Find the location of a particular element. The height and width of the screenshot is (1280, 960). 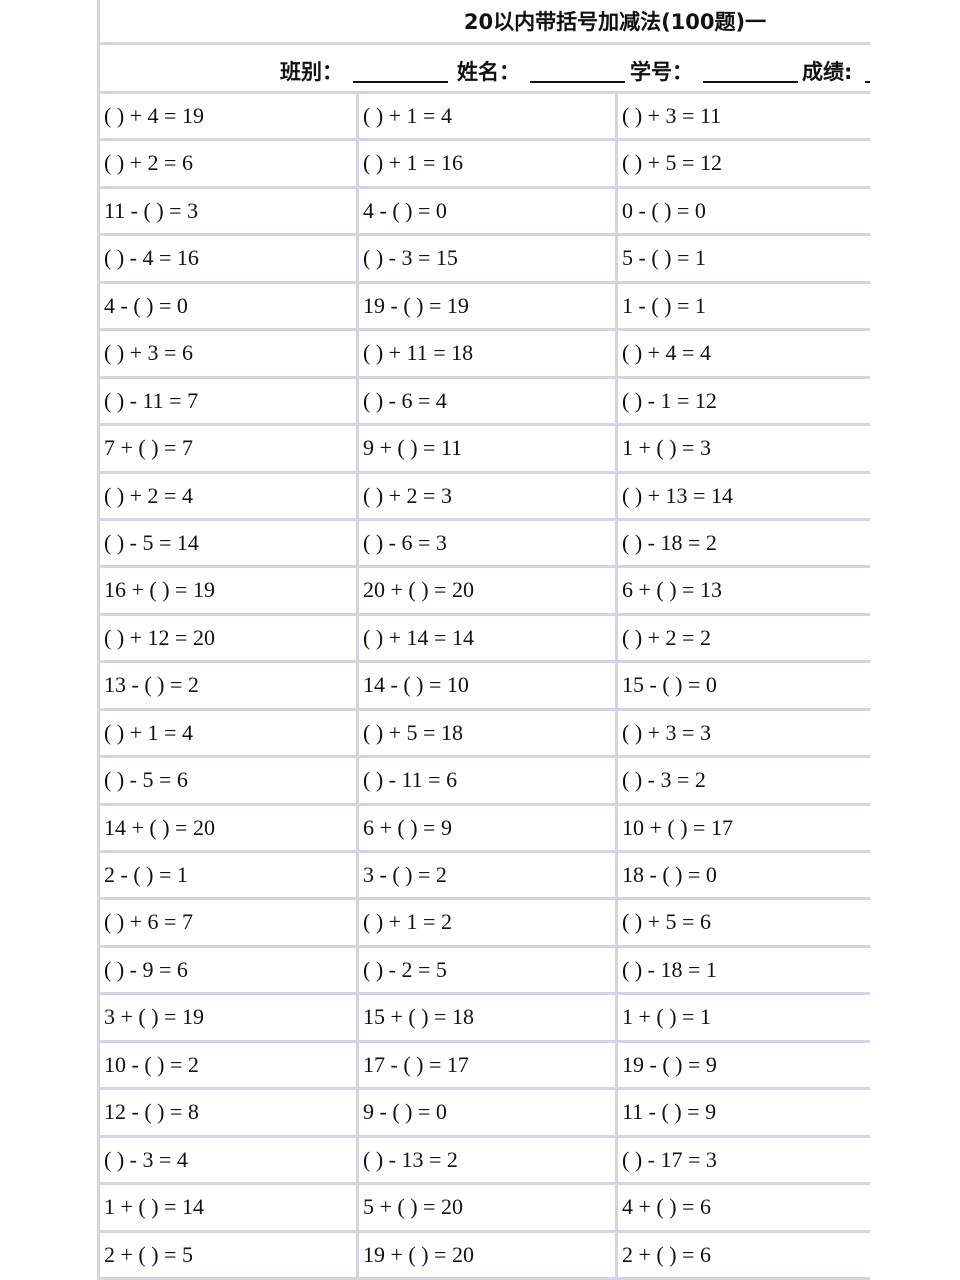

student-info-row: 班别： 姓名： 学号： 成绩: is located at coordinates (485, 71).